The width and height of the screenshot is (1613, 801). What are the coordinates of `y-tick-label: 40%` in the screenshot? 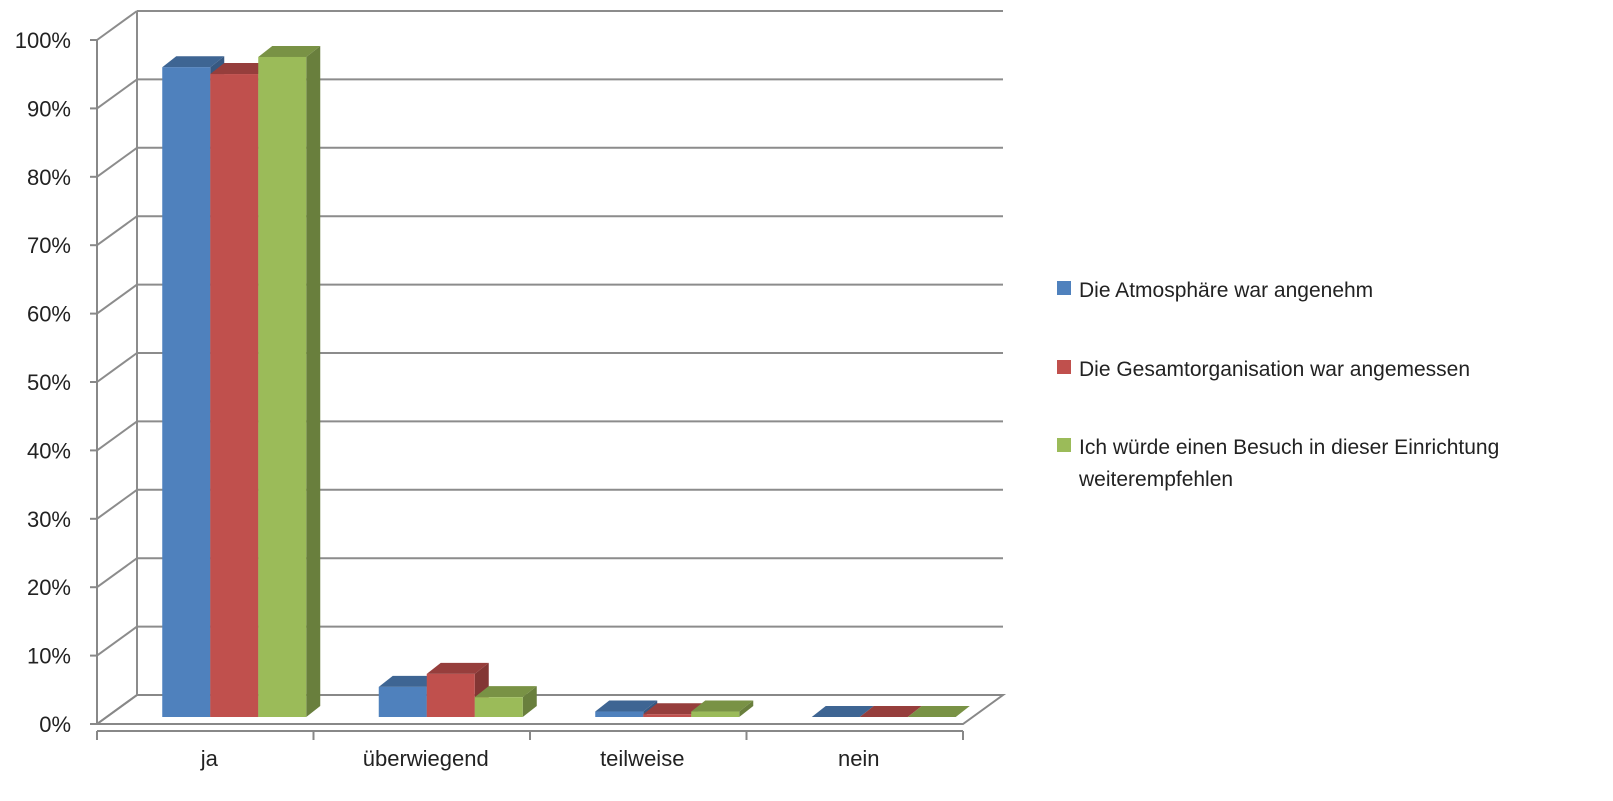 It's located at (49, 450).